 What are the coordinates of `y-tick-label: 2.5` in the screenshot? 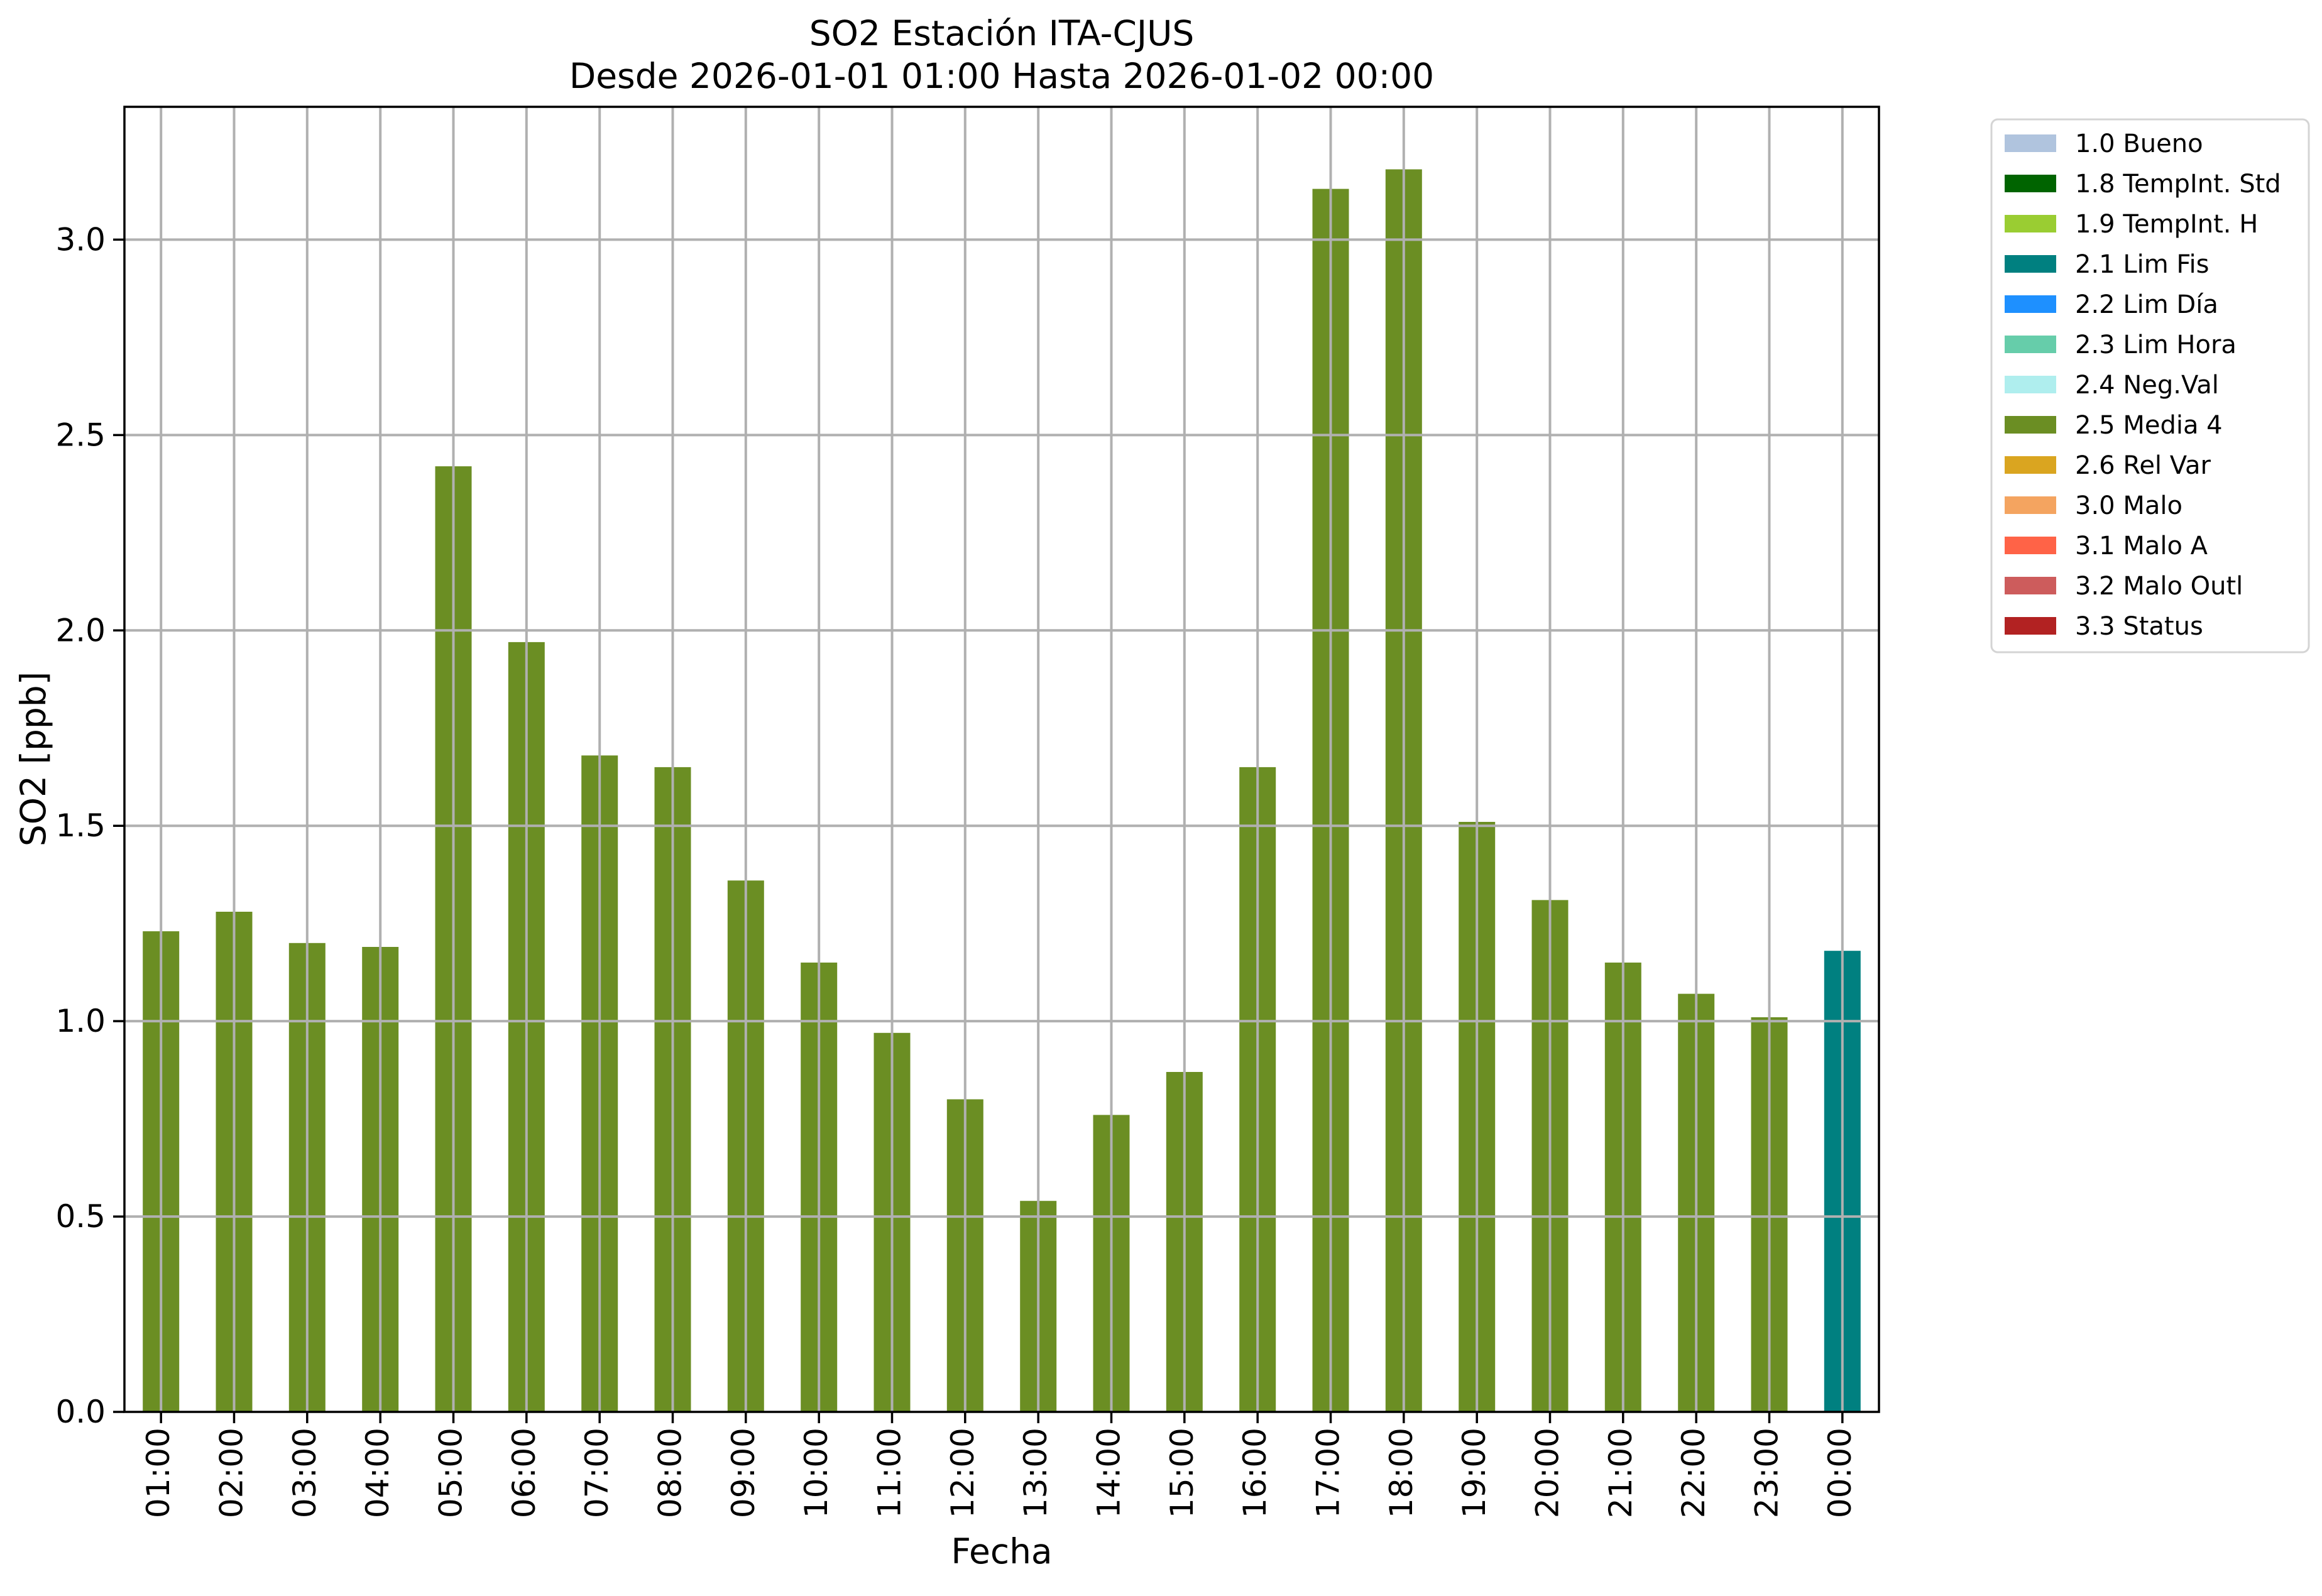 It's located at (81, 435).